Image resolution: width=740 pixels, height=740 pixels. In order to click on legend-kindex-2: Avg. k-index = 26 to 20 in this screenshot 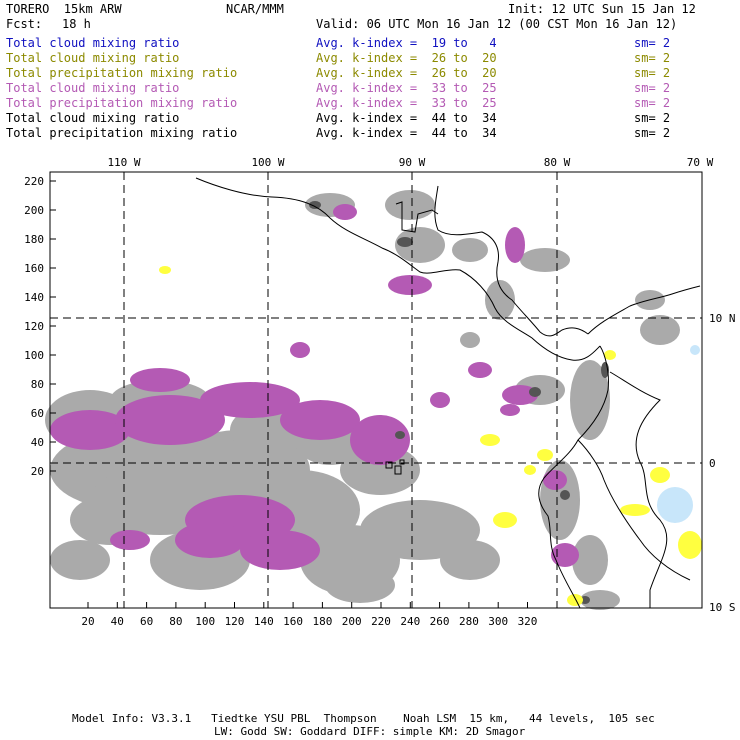, I will do `click(406, 73)`.